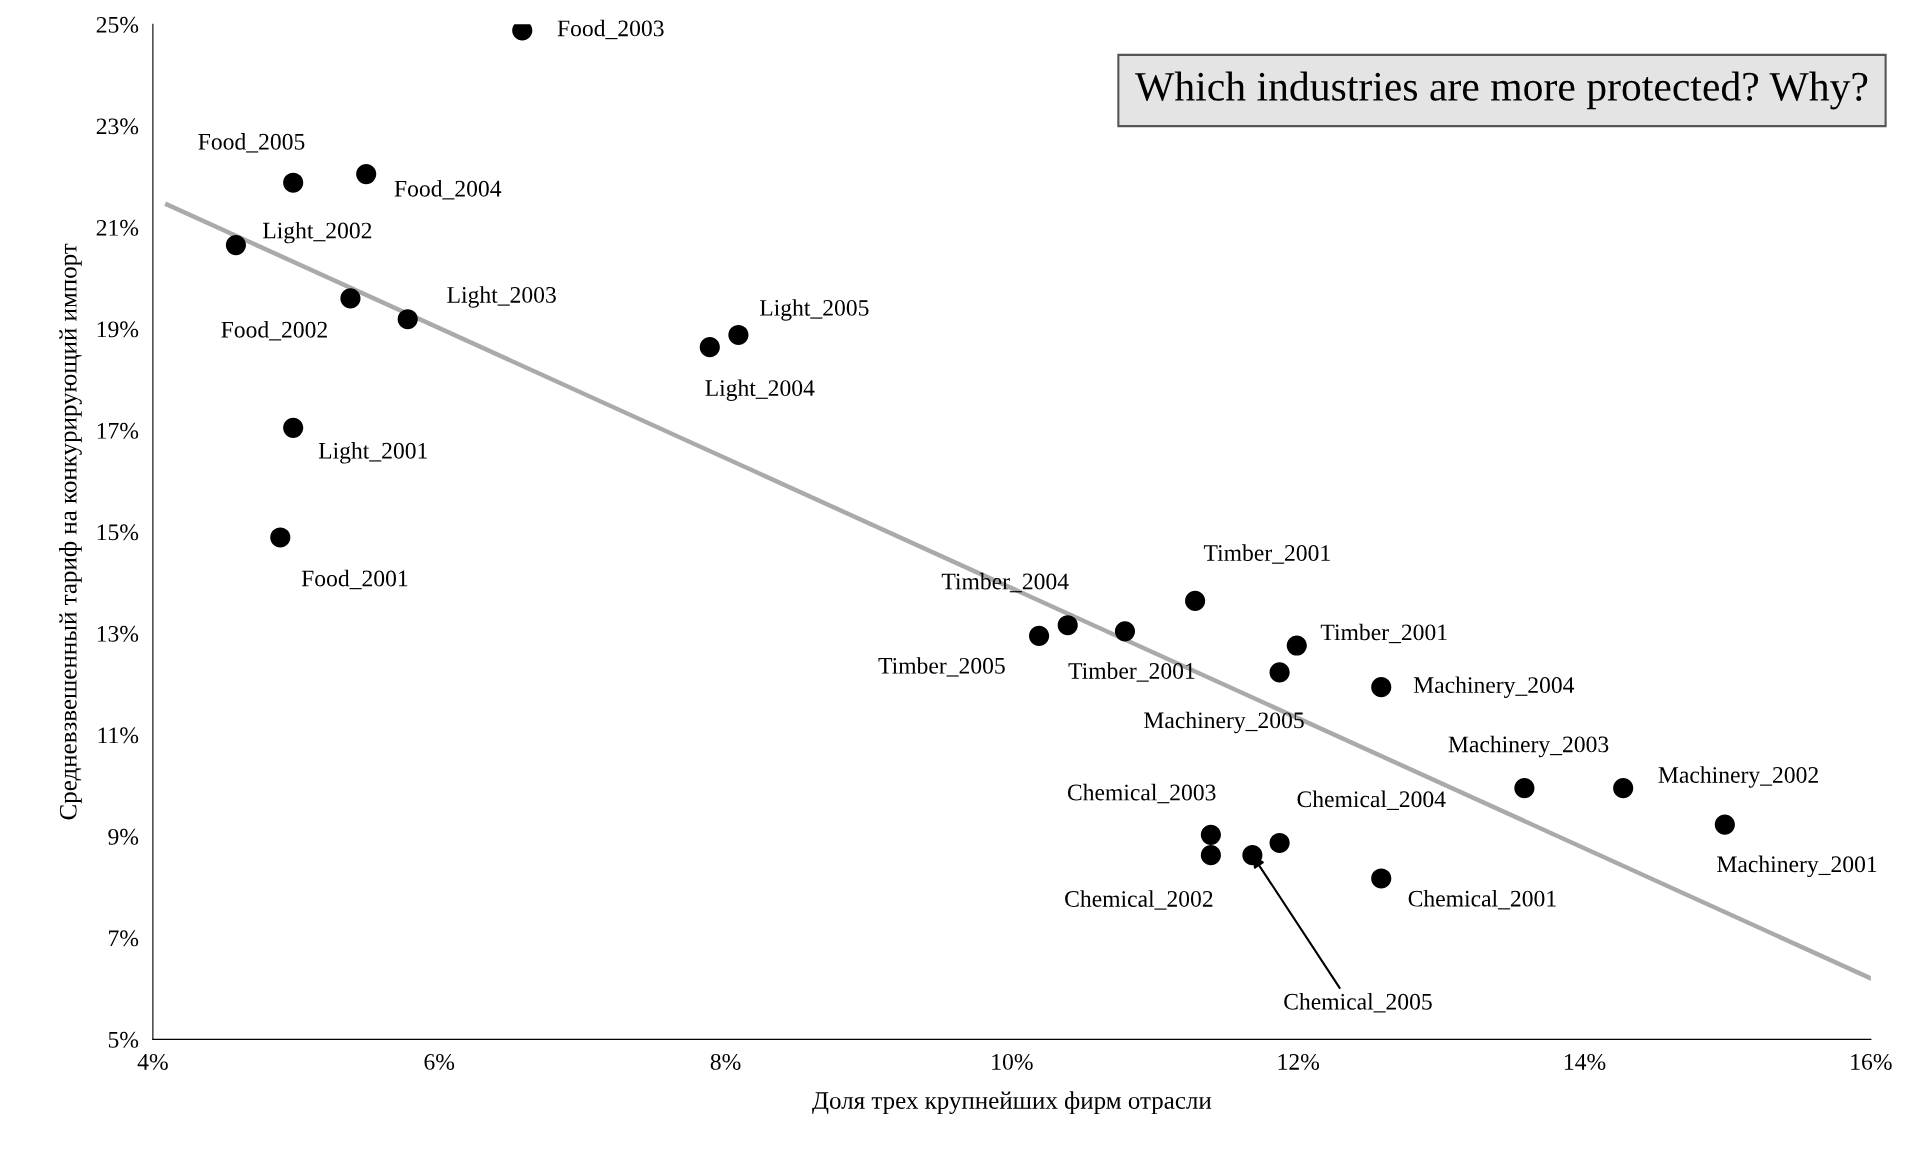 The height and width of the screenshot is (1160, 1911). What do you see at coordinates (501, 297) in the screenshot?
I see `annotation: Light_2003` at bounding box center [501, 297].